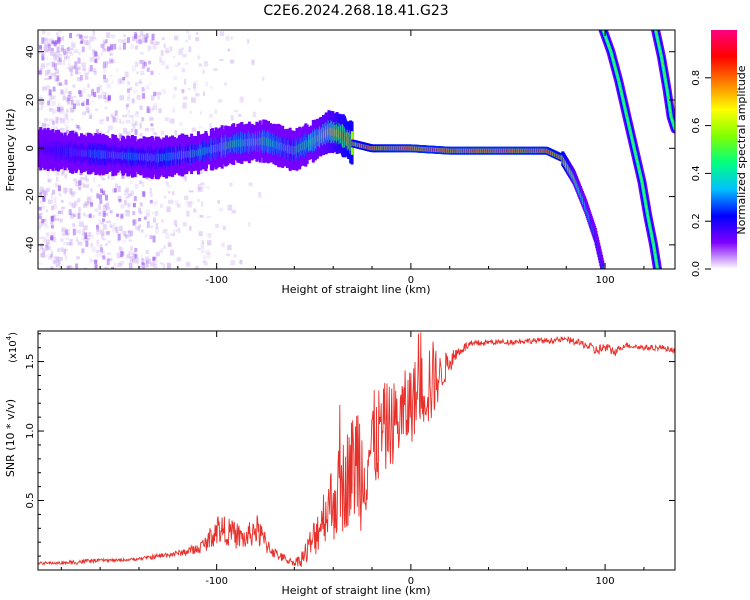 This screenshot has height=600, width=750. What do you see at coordinates (696, 78) in the screenshot?
I see `colorbar-tick-label: 0.8` at bounding box center [696, 78].